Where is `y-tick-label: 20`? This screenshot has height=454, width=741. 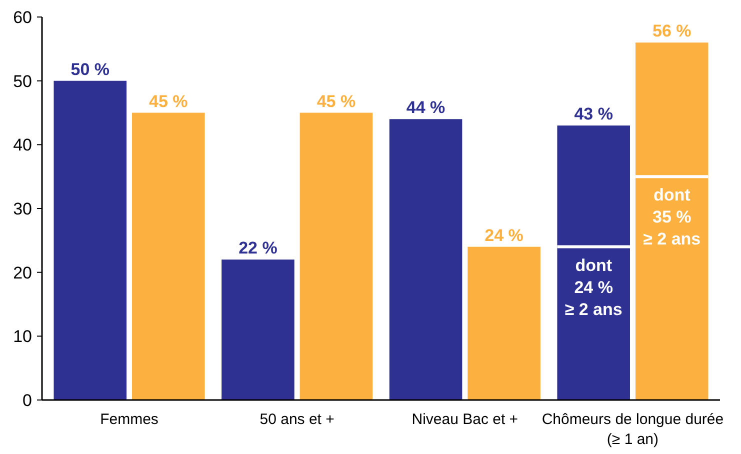
y-tick-label: 20 is located at coordinates (22, 272).